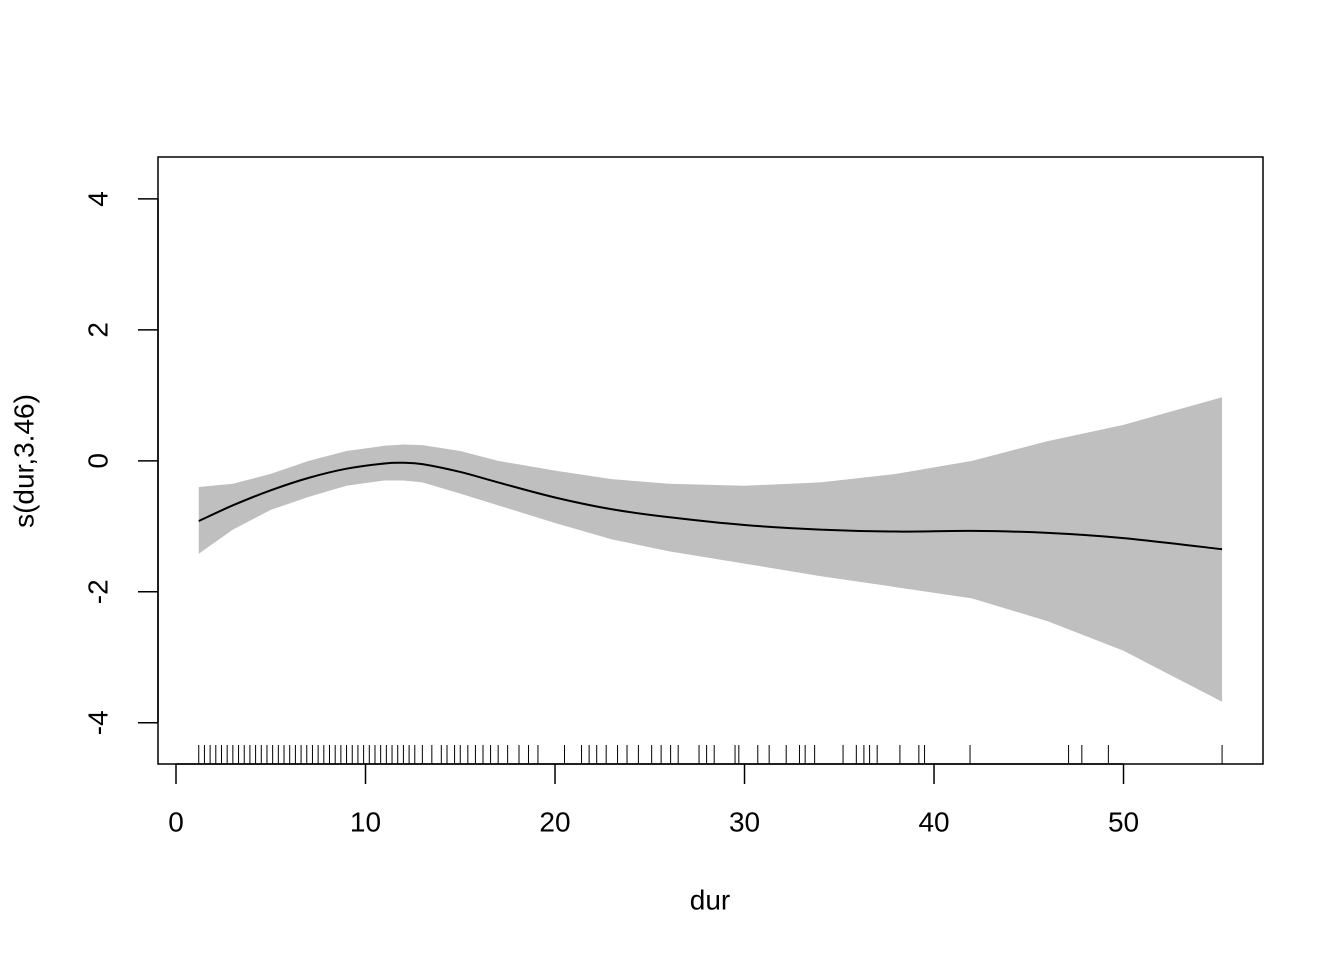 This screenshot has height=960, width=1344. I want to click on y-tick-label: 0, so click(97, 461).